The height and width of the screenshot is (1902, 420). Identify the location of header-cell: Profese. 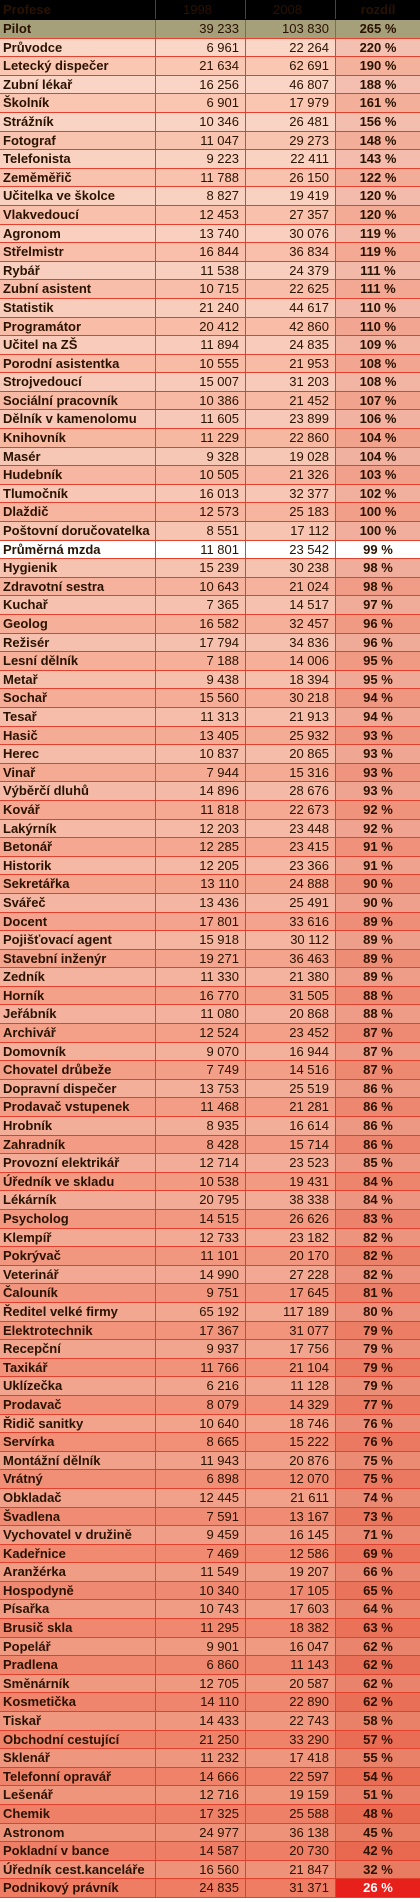
(78, 9).